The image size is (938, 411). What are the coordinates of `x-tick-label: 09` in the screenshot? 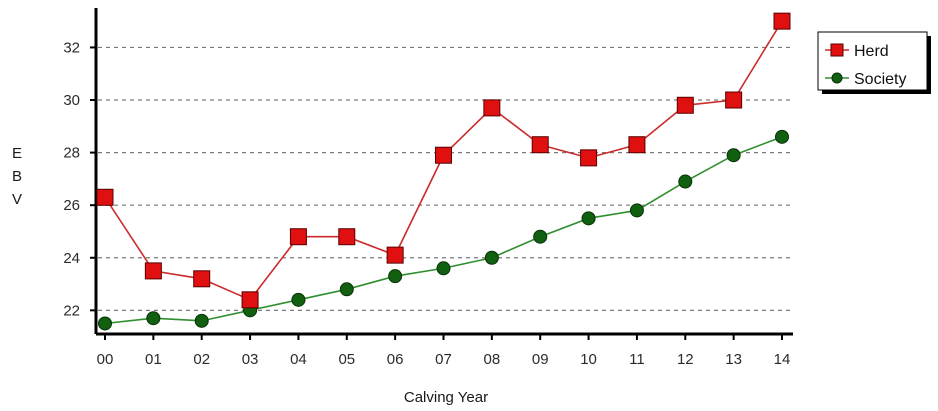 It's located at (540, 359).